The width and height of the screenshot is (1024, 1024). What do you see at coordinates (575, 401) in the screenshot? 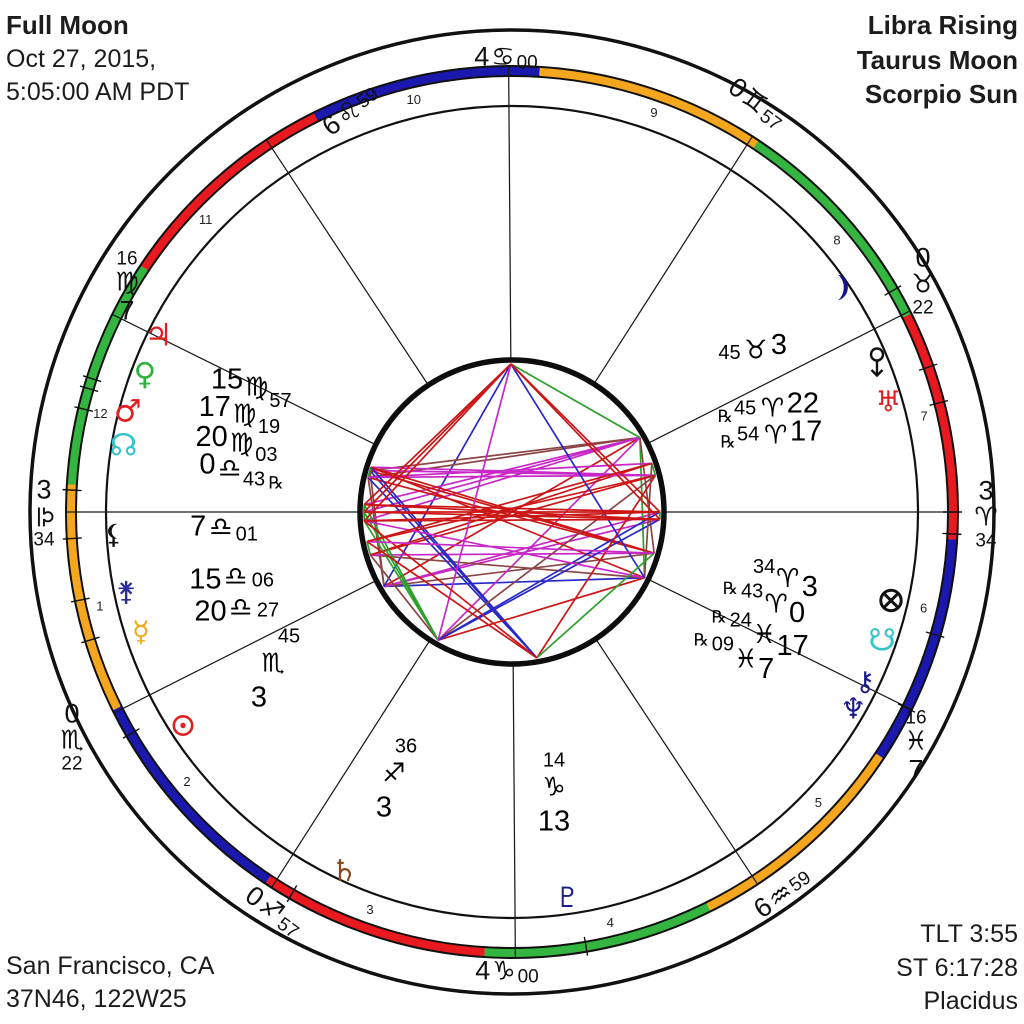
I see `aspect-line-sextile-moon-midheaven` at bounding box center [575, 401].